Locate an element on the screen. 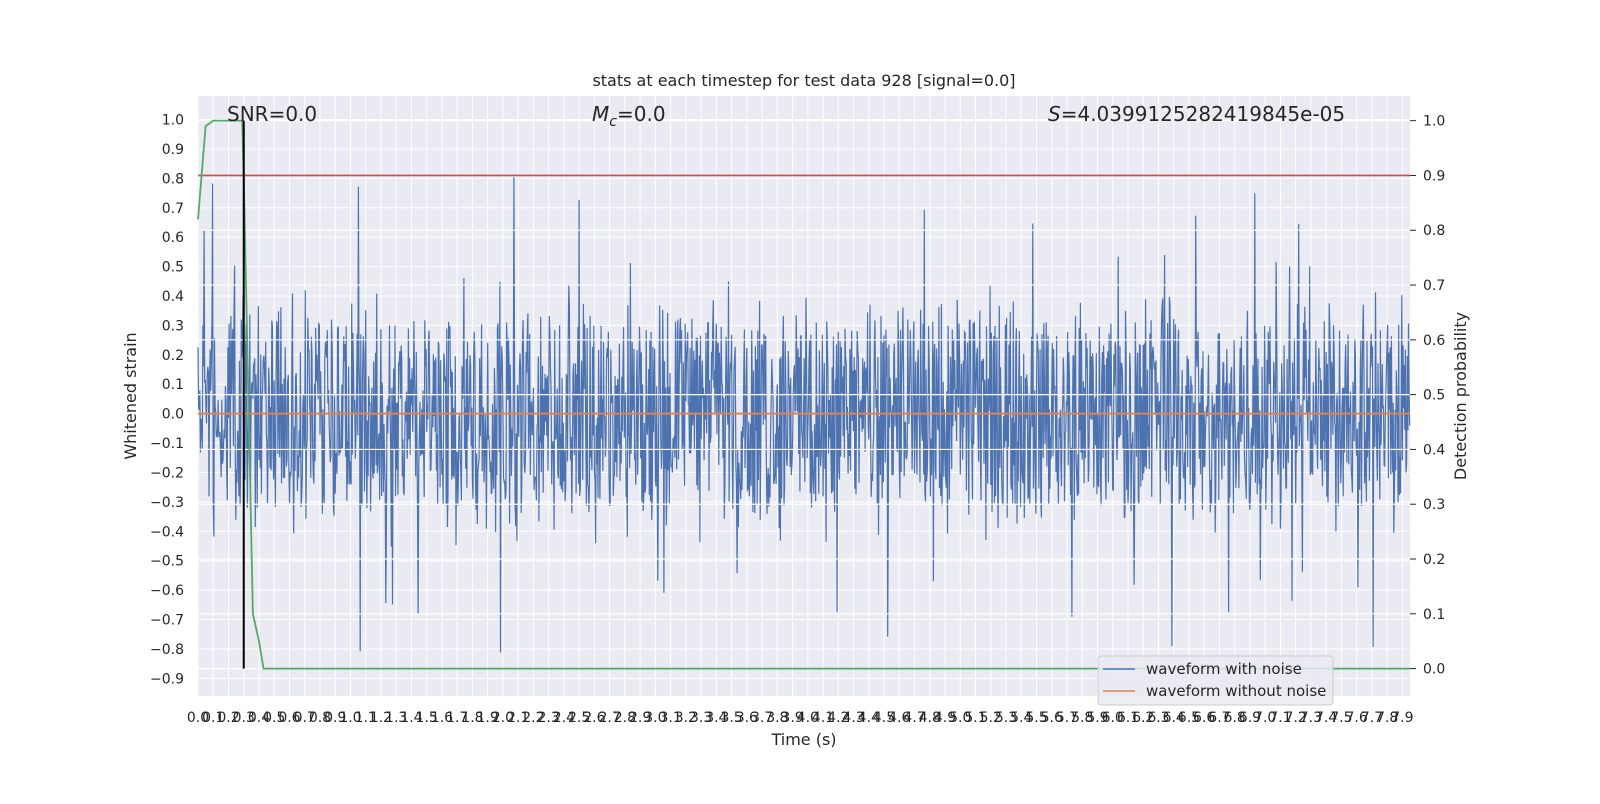 The height and width of the screenshot is (804, 1600). x-tick-label: 5.0 is located at coordinates (960, 718).